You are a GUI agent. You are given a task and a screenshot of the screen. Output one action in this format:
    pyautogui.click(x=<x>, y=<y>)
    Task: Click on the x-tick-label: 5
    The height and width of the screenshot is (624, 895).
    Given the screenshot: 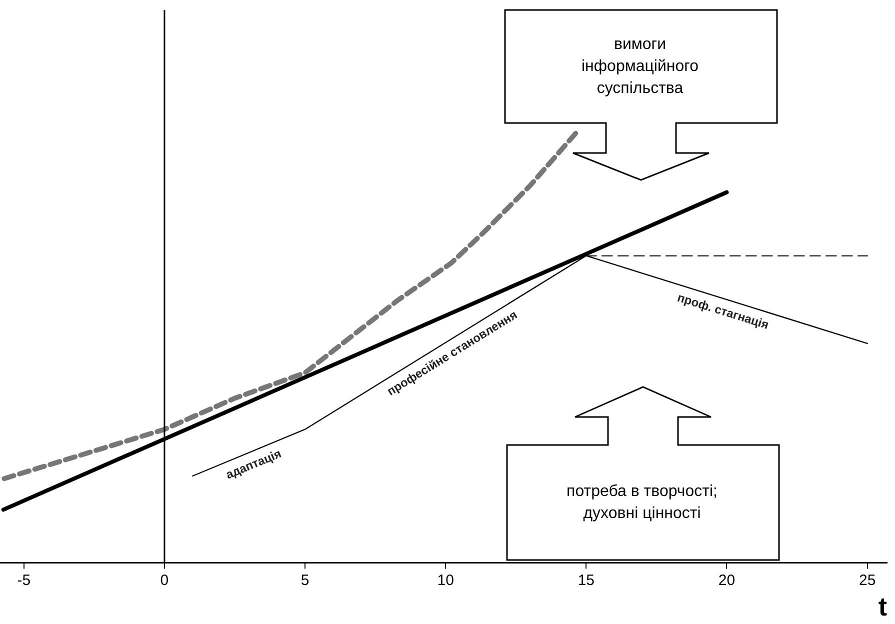 What is the action you would take?
    pyautogui.click(x=305, y=580)
    